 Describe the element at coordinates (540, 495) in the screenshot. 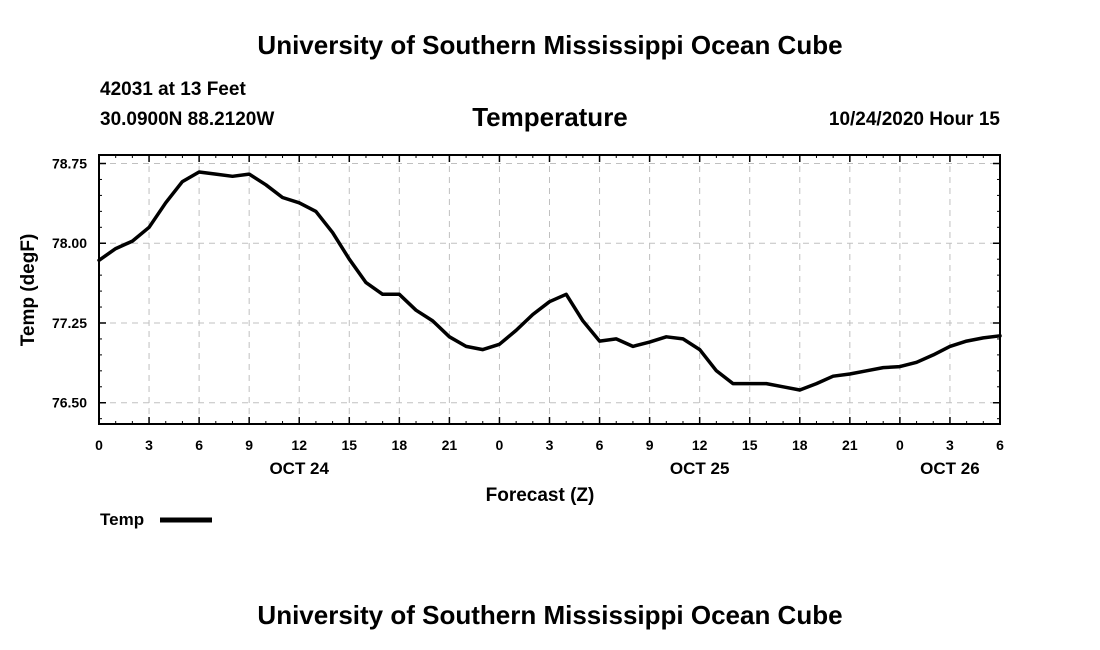

I see `x-axis-label: Forecast (Z)` at that location.